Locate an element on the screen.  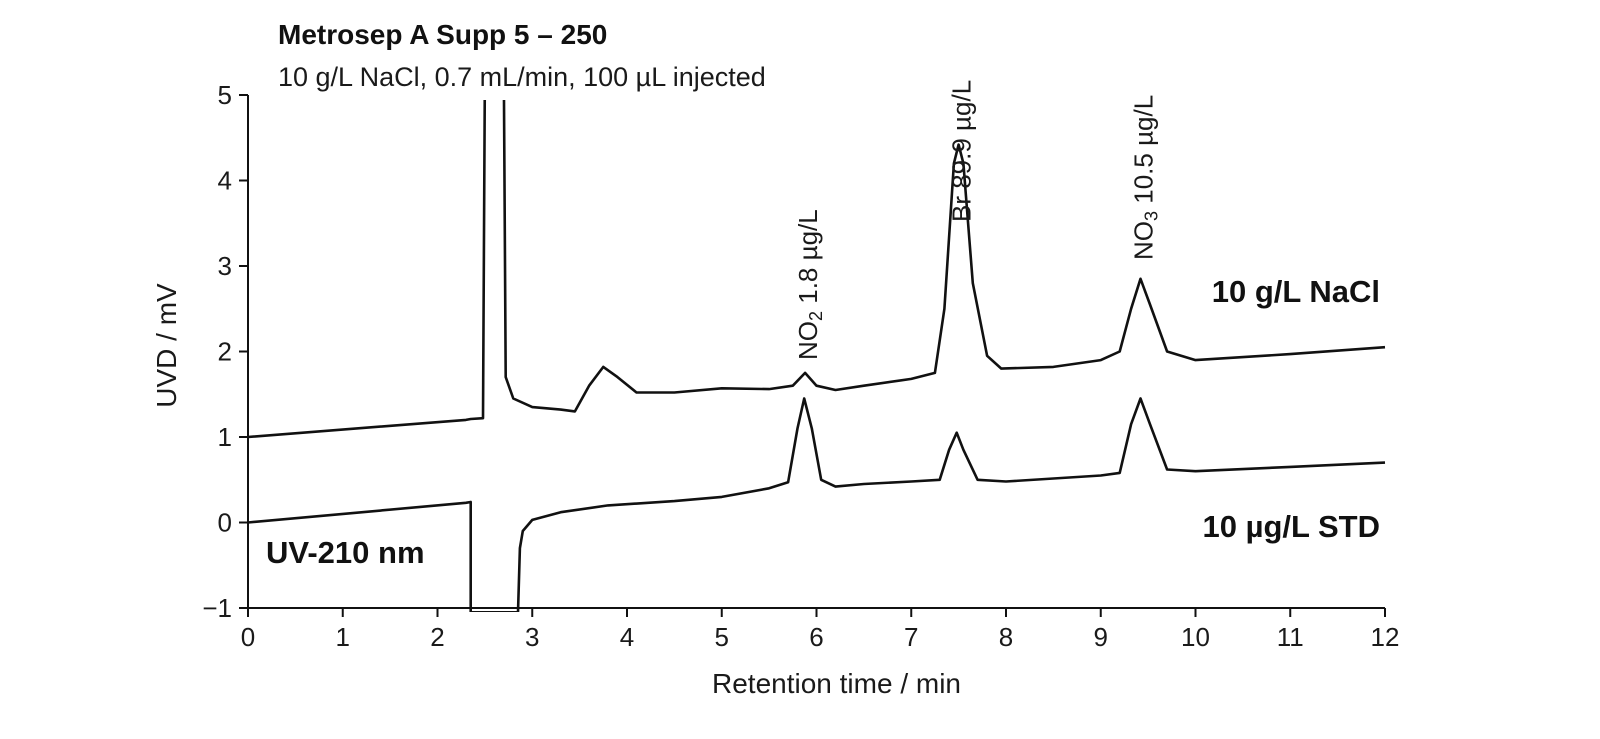
x-tick-label: 3 is located at coordinates (532, 637).